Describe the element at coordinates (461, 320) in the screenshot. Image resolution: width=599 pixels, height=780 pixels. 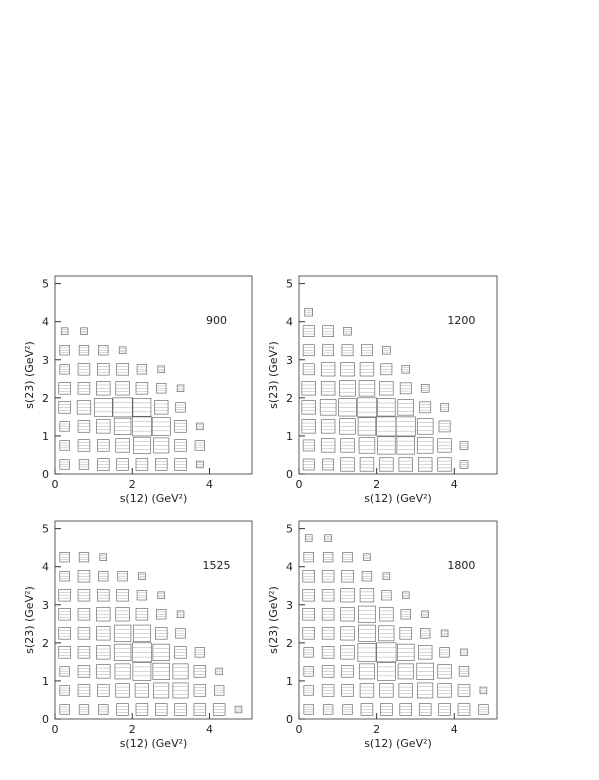
I see `annotation: 1200` at that location.